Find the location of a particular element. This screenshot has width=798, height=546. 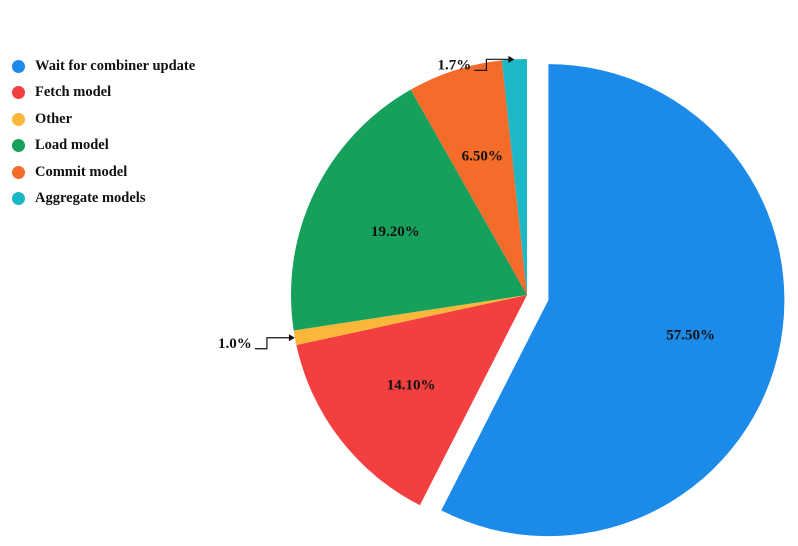

legend-item: Fetch model is located at coordinates (103, 93).